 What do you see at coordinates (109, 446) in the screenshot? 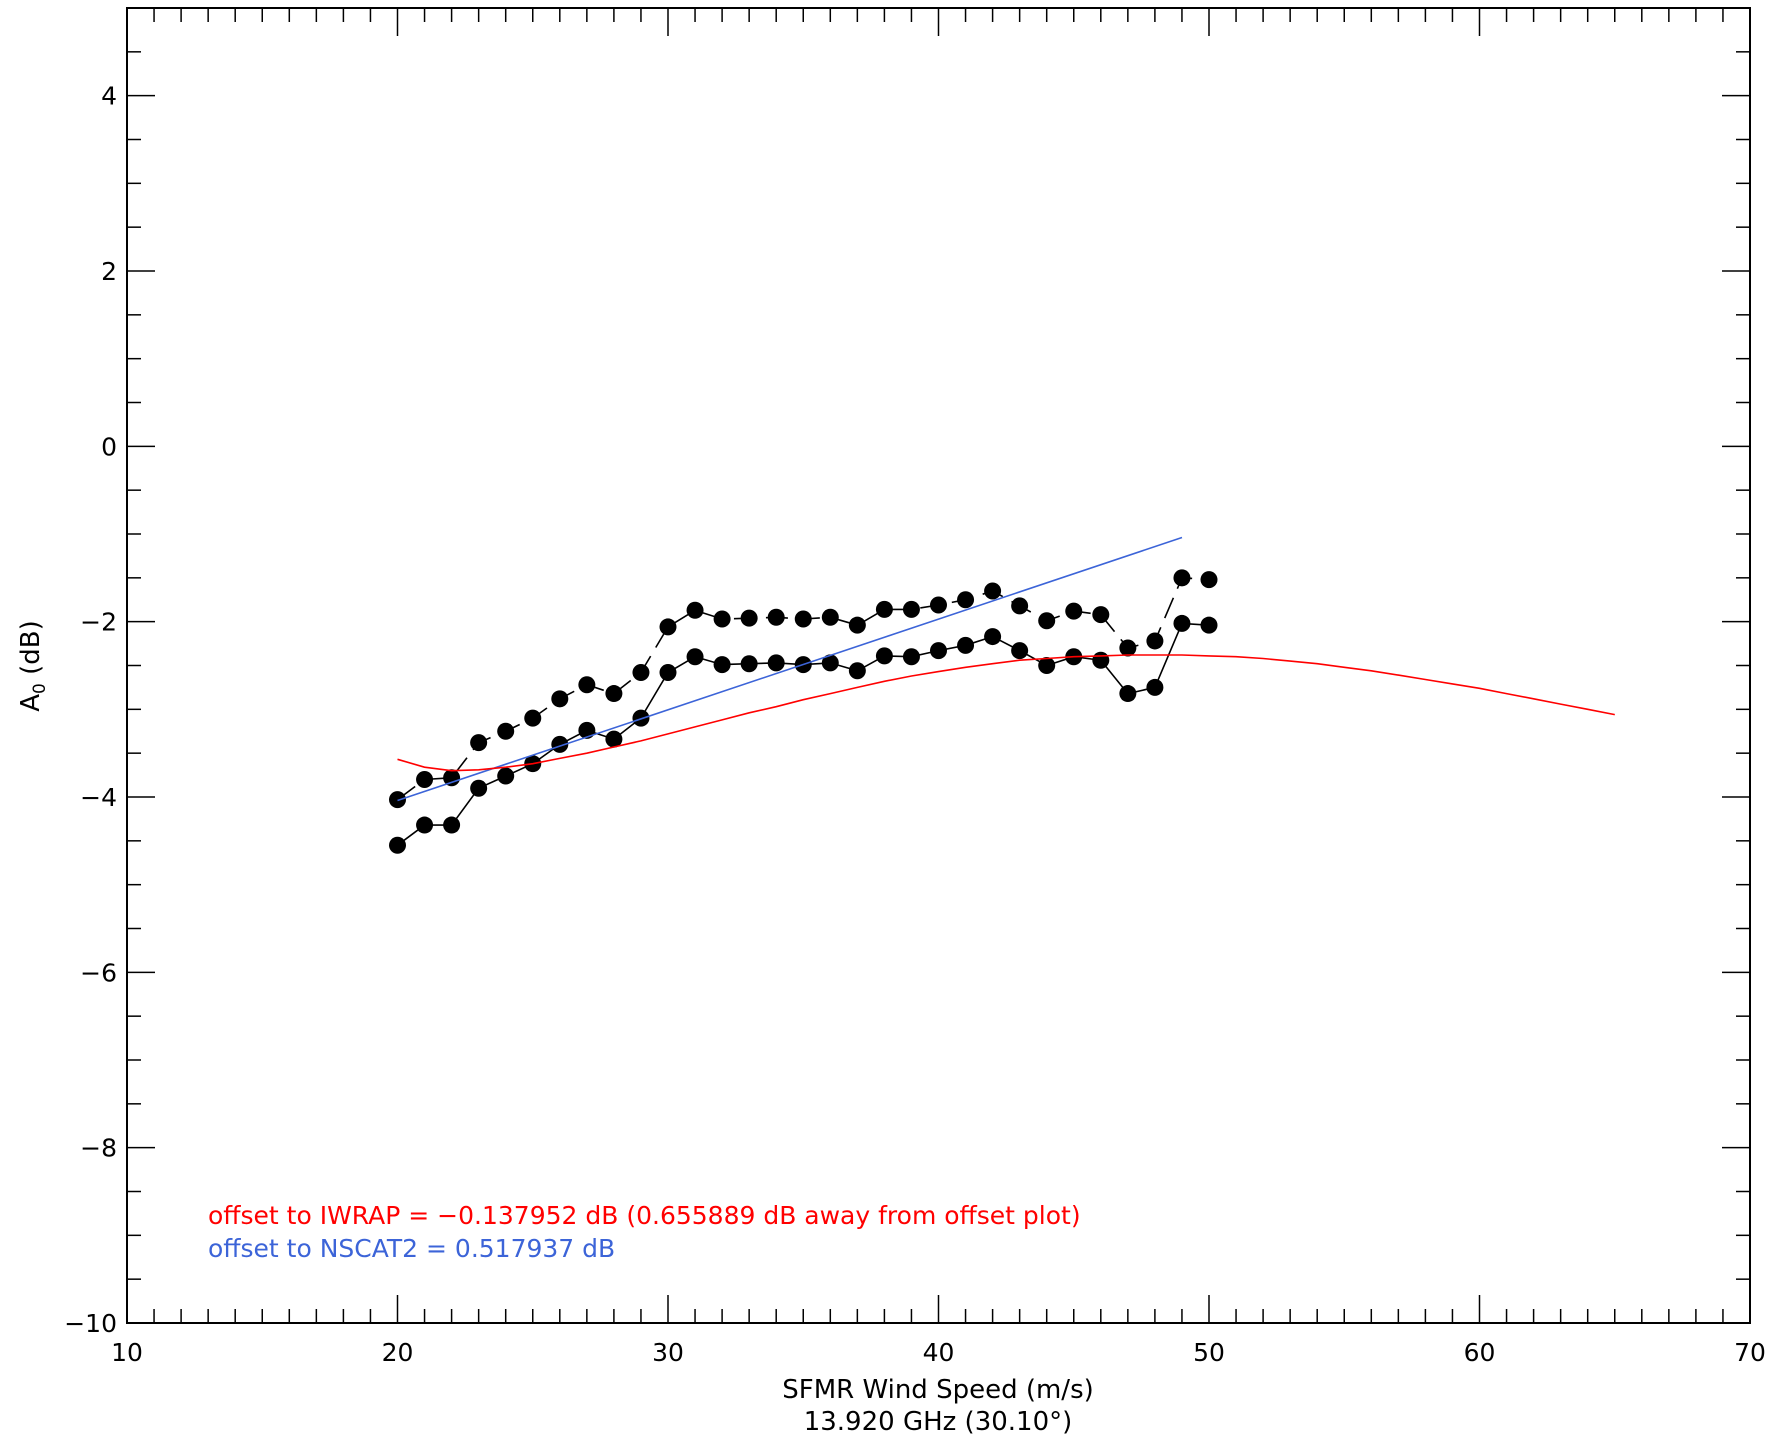
I see `y-tick-label: 0` at bounding box center [109, 446].